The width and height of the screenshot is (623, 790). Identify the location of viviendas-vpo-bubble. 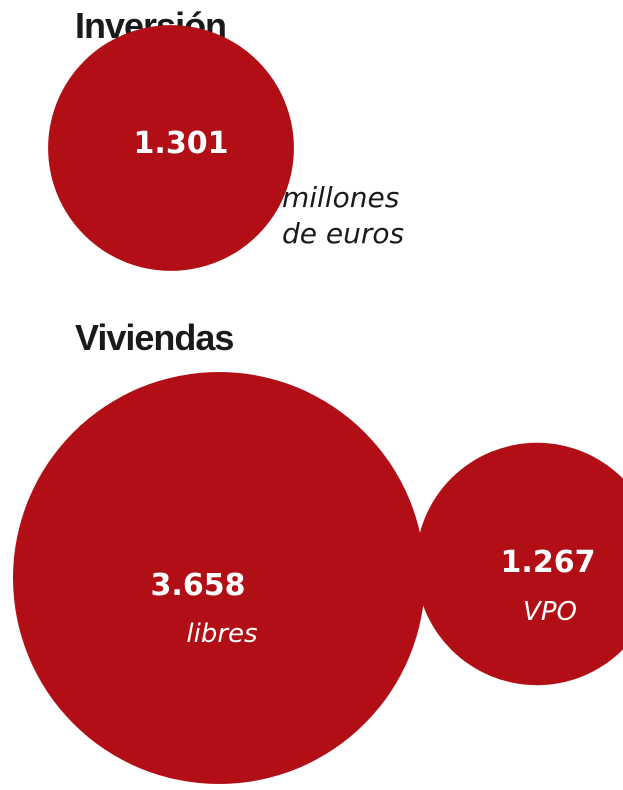
(519, 564).